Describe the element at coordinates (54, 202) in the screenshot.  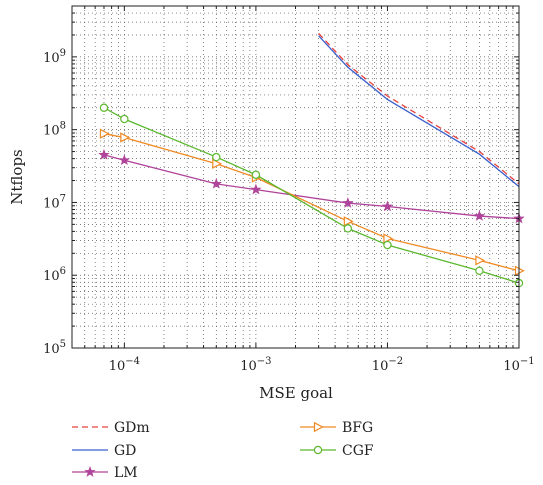
I see `y-tick-label: 10⁷` at that location.